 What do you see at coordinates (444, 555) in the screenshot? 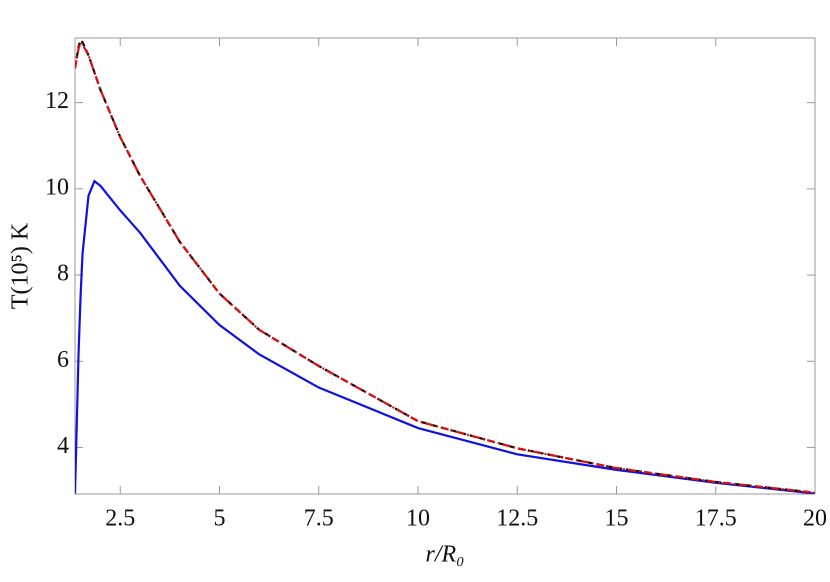
I see `x-axis-label: r/R₀` at bounding box center [444, 555].